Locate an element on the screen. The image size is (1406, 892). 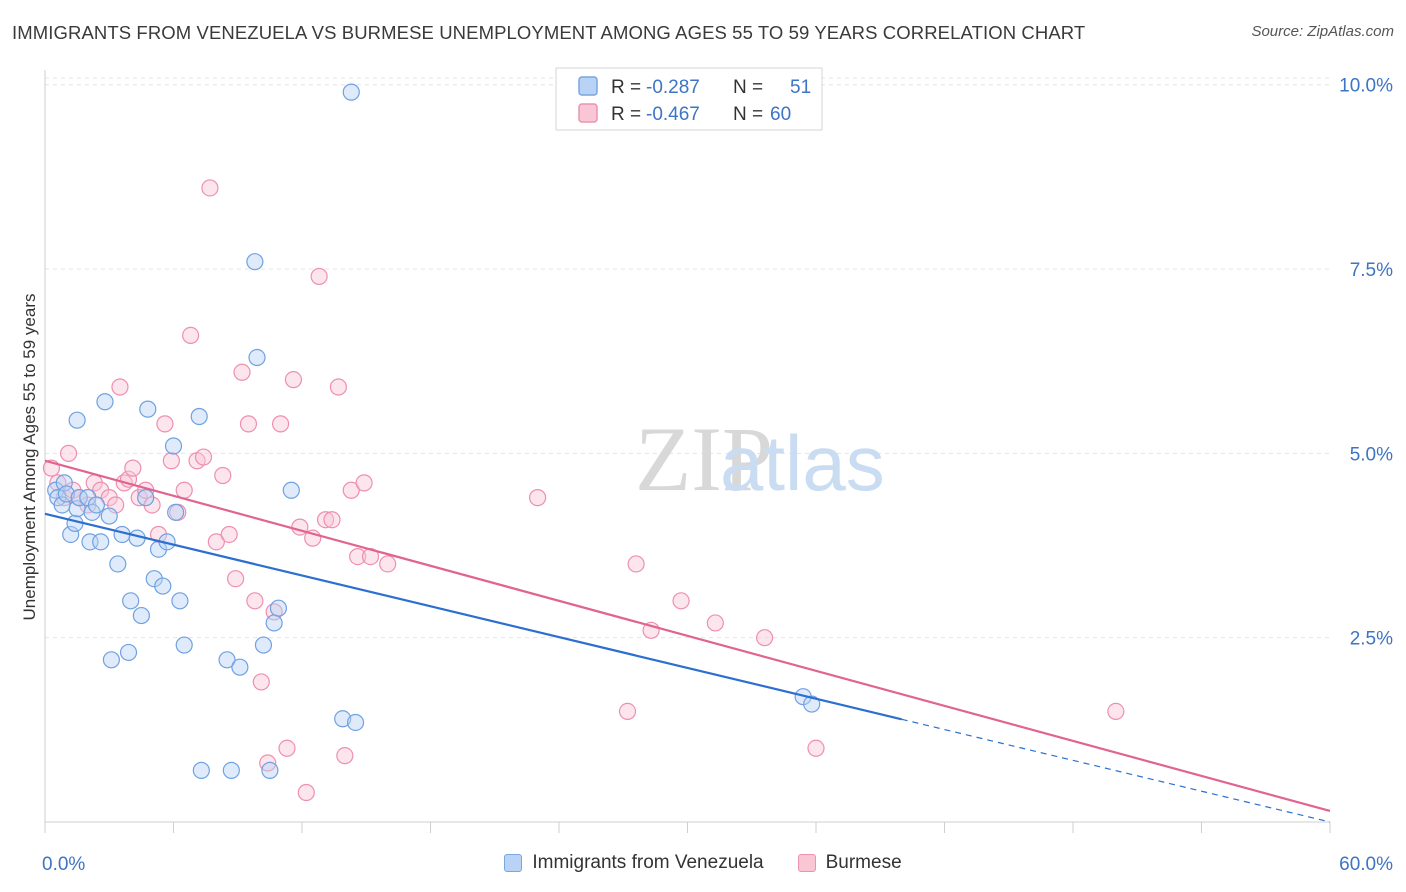
legend-n-label-pink: N = is located at coordinates (748, 114).